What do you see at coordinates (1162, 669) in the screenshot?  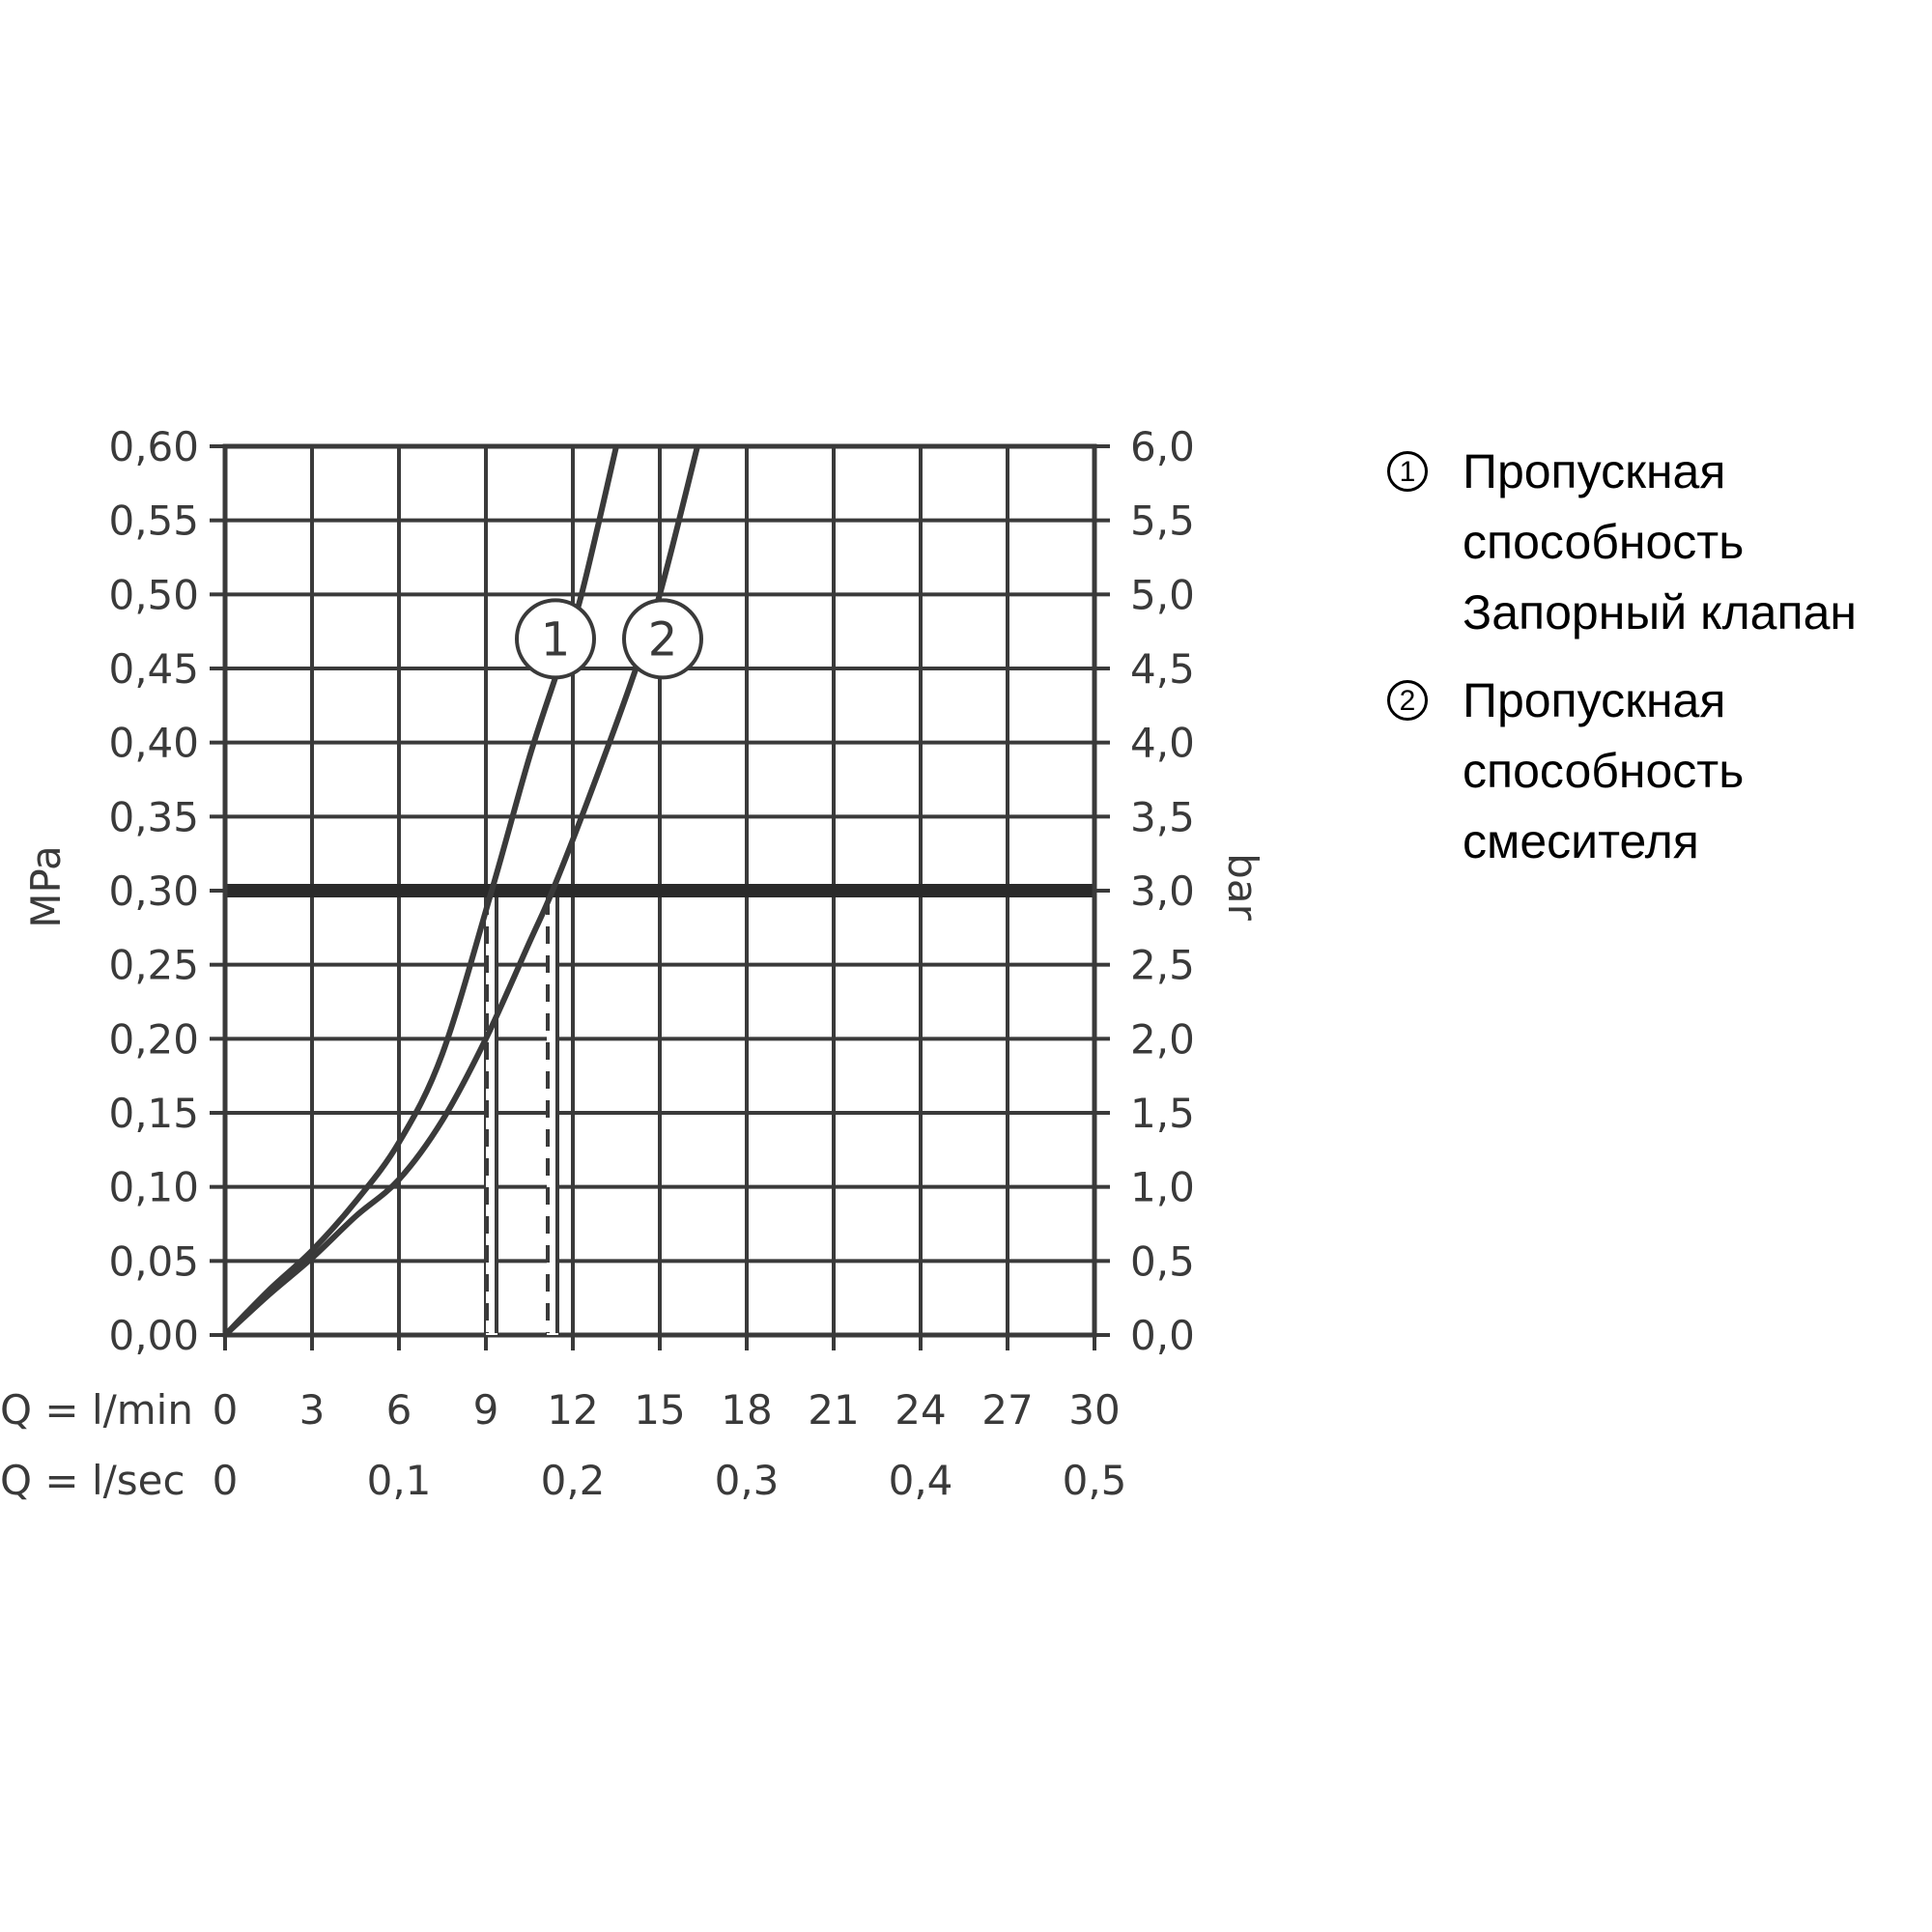 I see `y-right-tick-label-9: 4,5` at bounding box center [1162, 669].